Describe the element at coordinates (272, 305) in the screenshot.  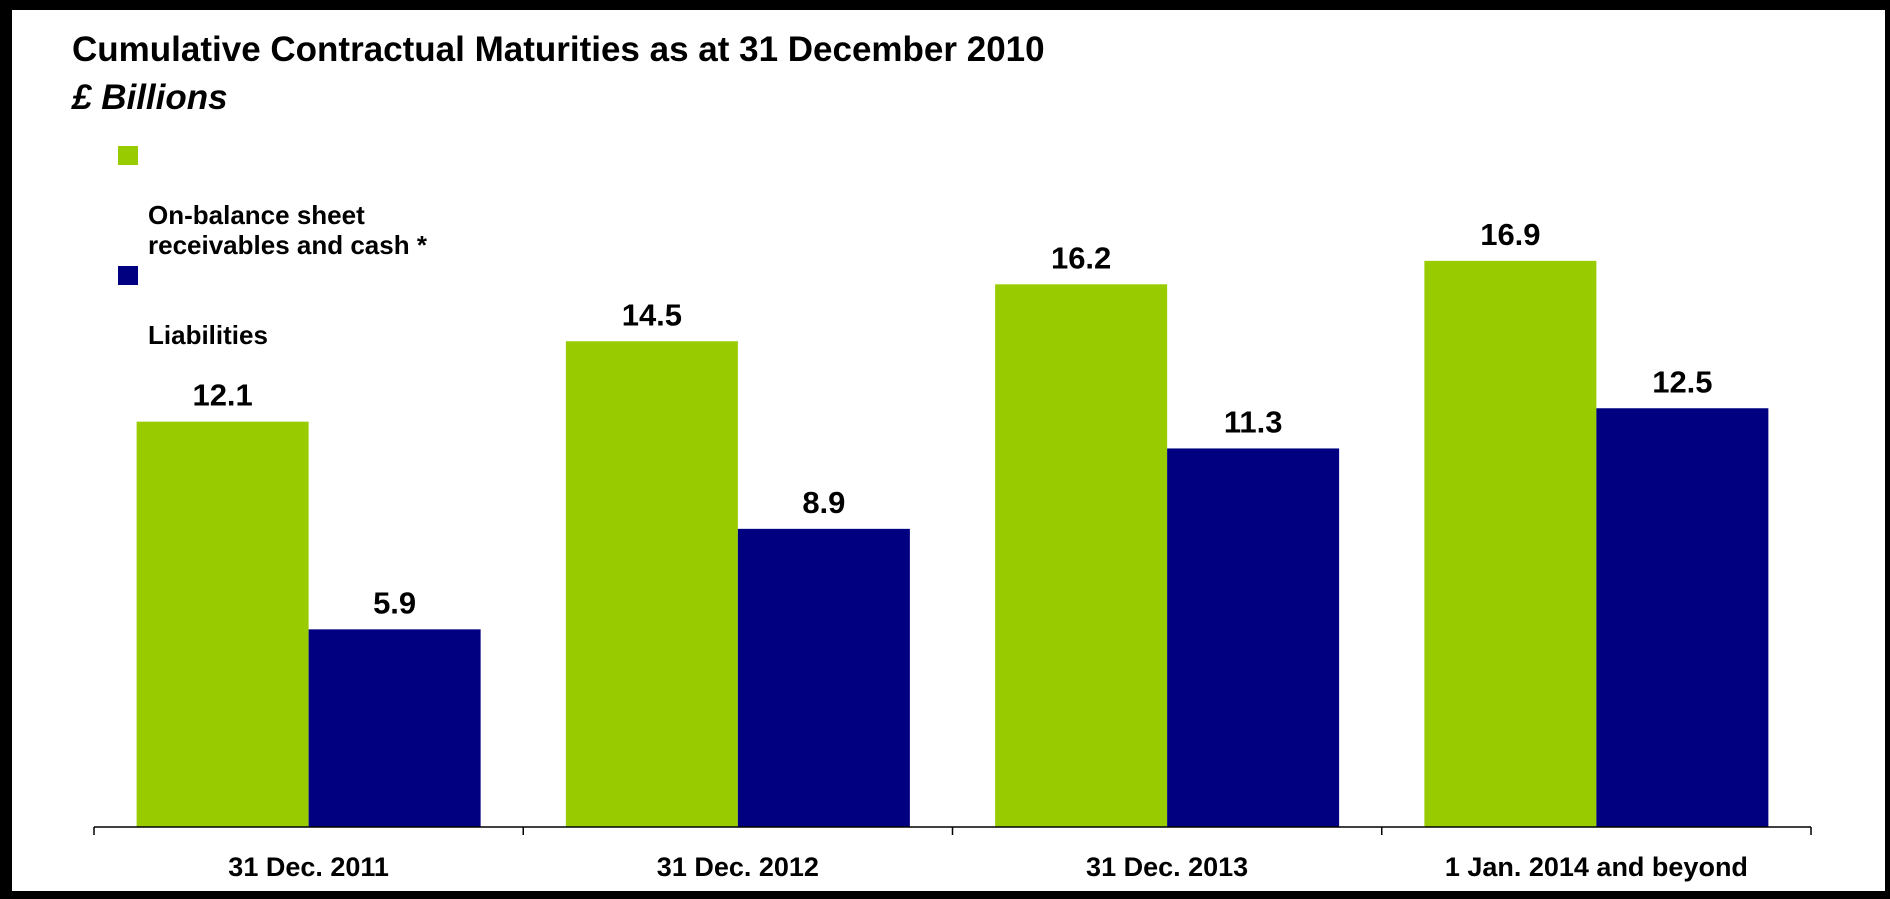
I see `legend-item-liabilities: Liabilities` at that location.